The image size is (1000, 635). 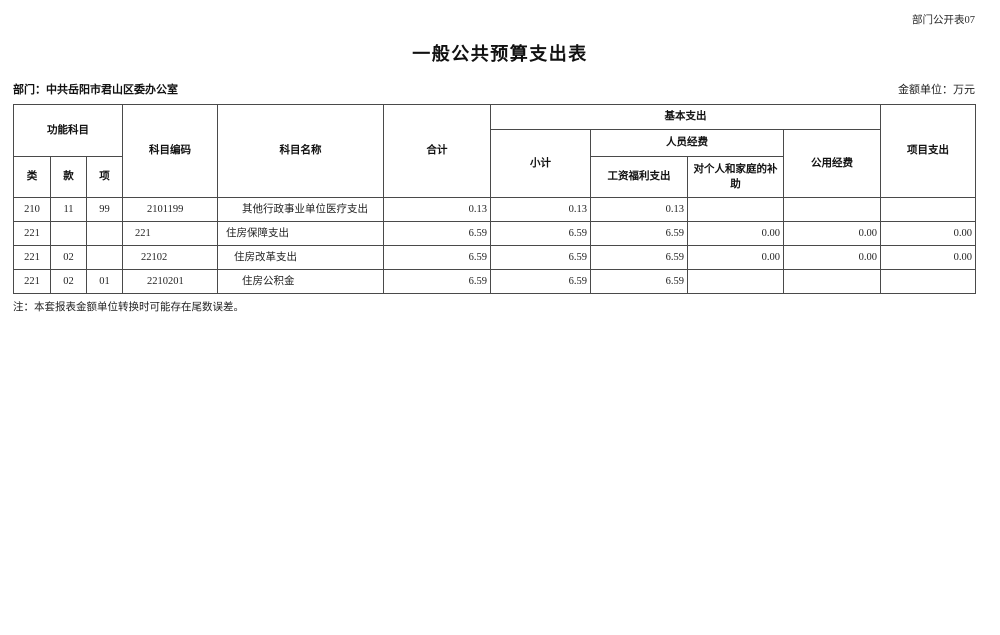 I want to click on header-total: 合计, so click(x=437, y=151).